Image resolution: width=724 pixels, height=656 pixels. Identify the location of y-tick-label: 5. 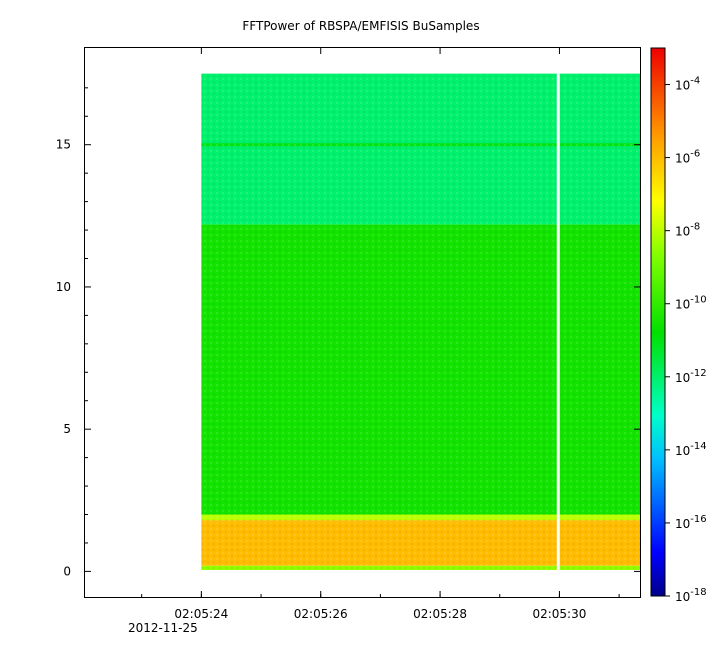
(67, 429).